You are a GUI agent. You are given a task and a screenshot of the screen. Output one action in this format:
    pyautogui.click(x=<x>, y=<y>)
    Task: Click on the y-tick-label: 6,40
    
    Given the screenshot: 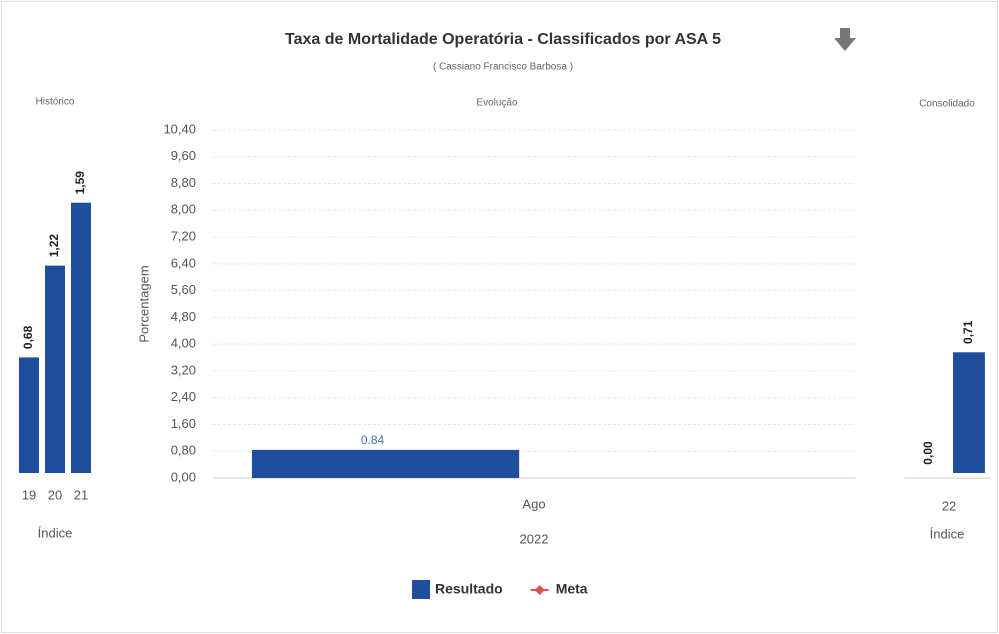 What is the action you would take?
    pyautogui.click(x=183, y=262)
    